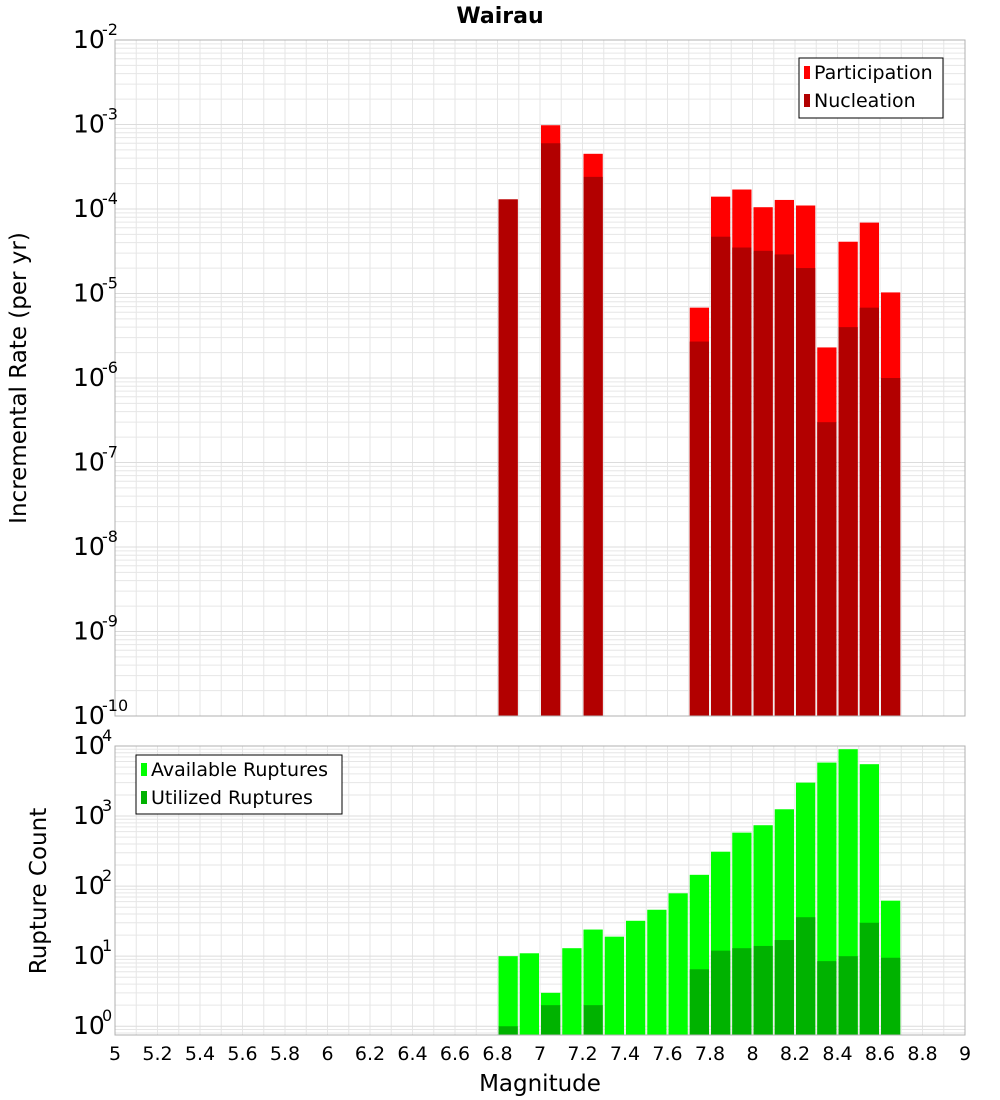 The height and width of the screenshot is (1100, 1000). I want to click on top-y-tick-label: 10⁻⁵, so click(95, 291).